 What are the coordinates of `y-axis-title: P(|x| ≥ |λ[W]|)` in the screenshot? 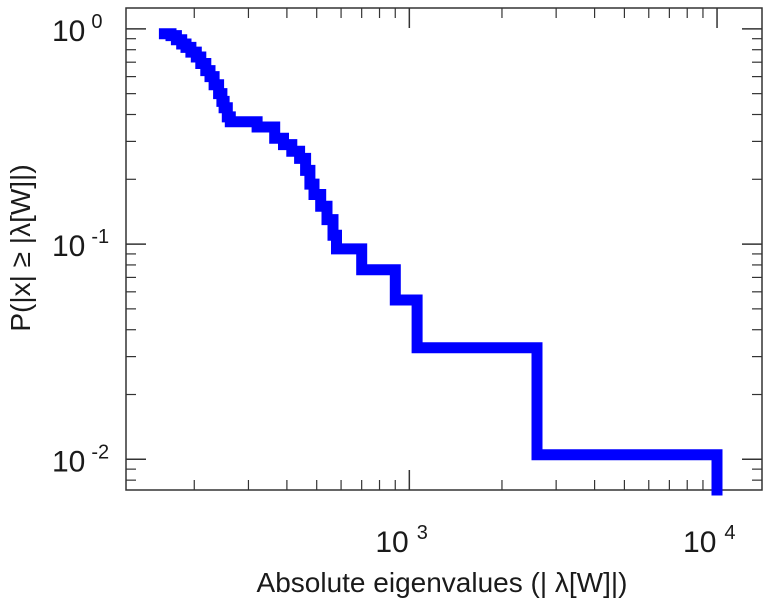 It's located at (20, 247).